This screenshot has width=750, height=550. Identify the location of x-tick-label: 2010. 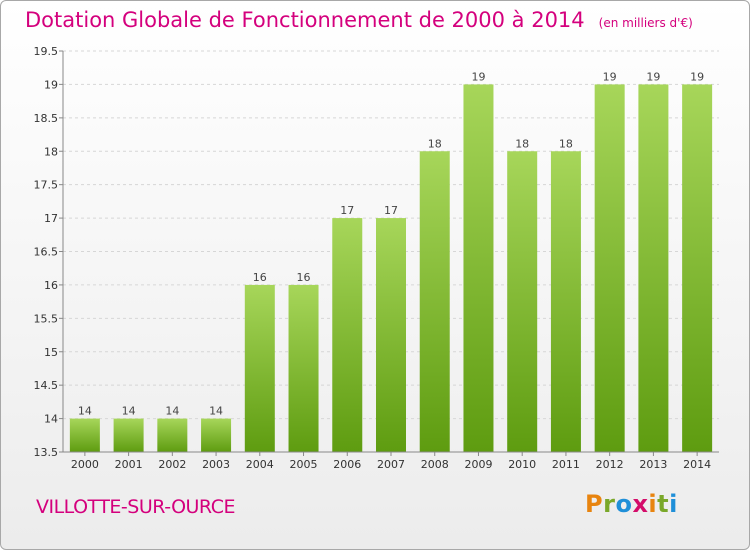
(522, 464).